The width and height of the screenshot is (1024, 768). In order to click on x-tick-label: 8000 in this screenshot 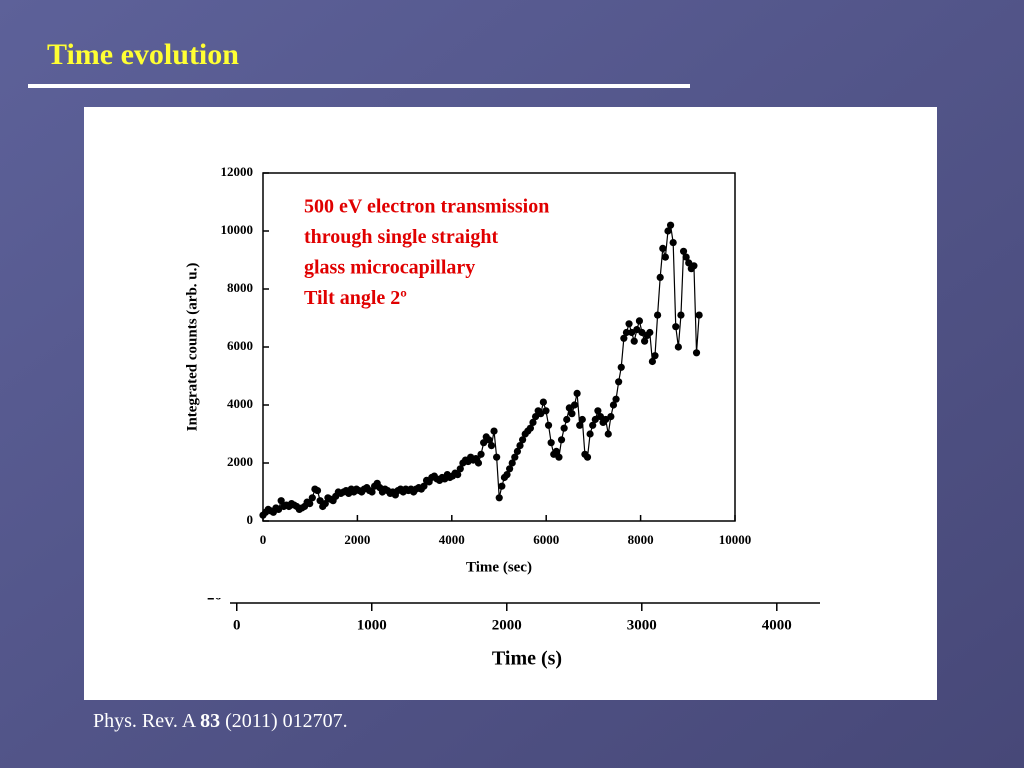, I will do `click(641, 539)`.